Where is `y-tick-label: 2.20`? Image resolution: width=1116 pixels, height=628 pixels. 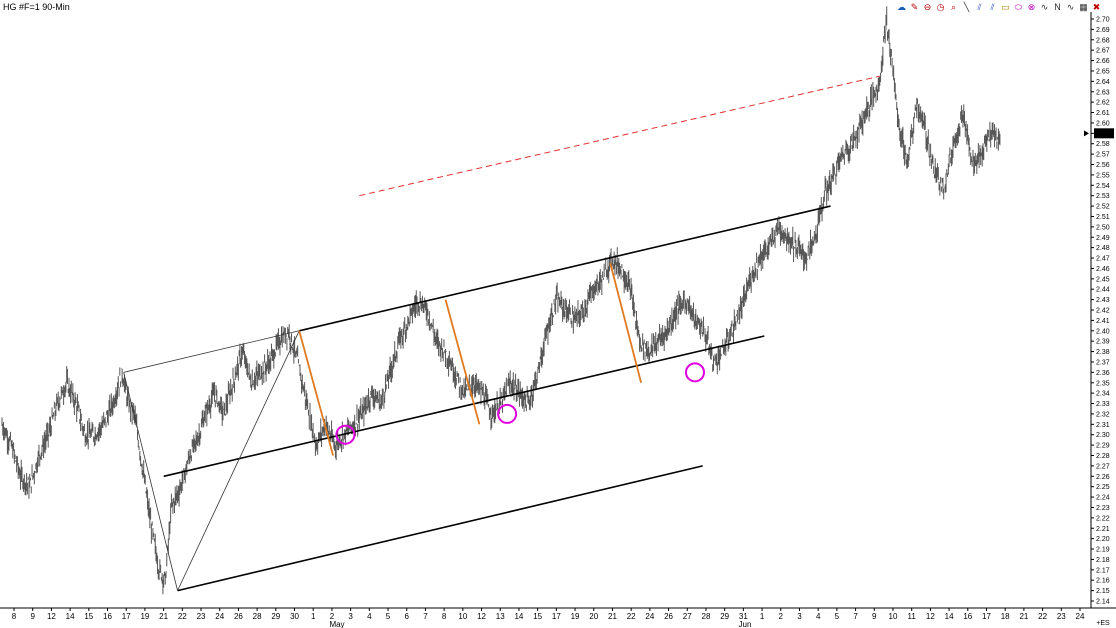
y-tick-label: 2.20 is located at coordinates (1103, 539).